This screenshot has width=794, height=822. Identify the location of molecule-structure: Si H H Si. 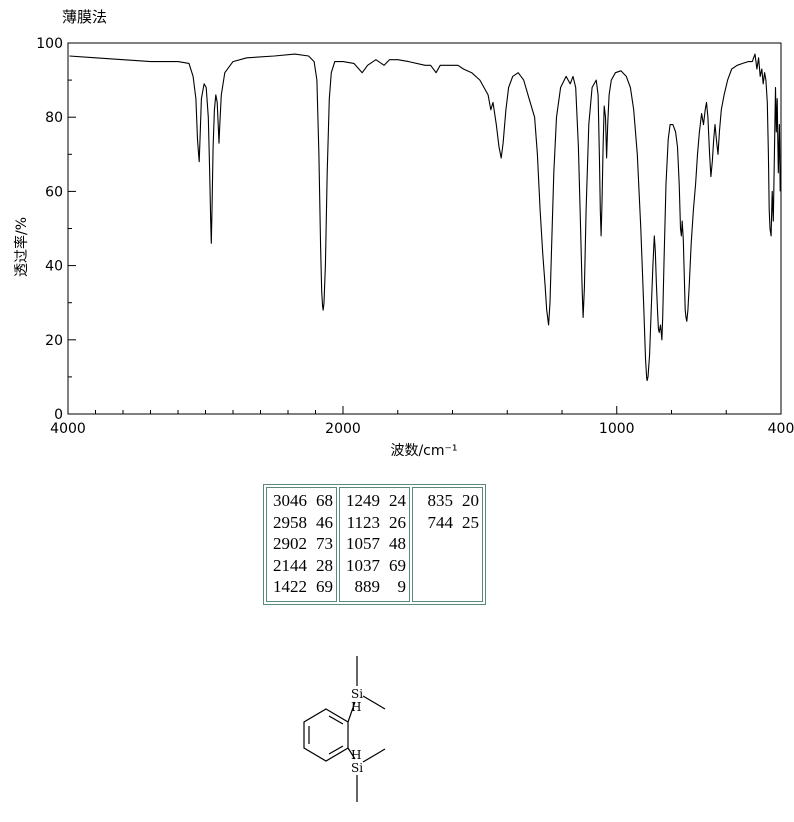
(344, 729).